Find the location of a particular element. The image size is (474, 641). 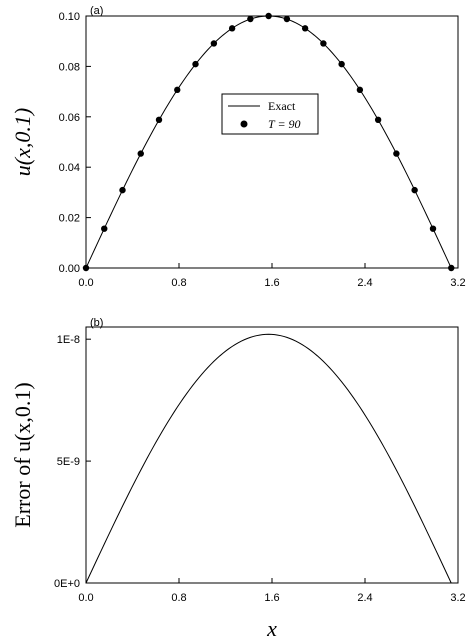

panel-b-y-tick-label: 1E-8 is located at coordinates (68, 340).